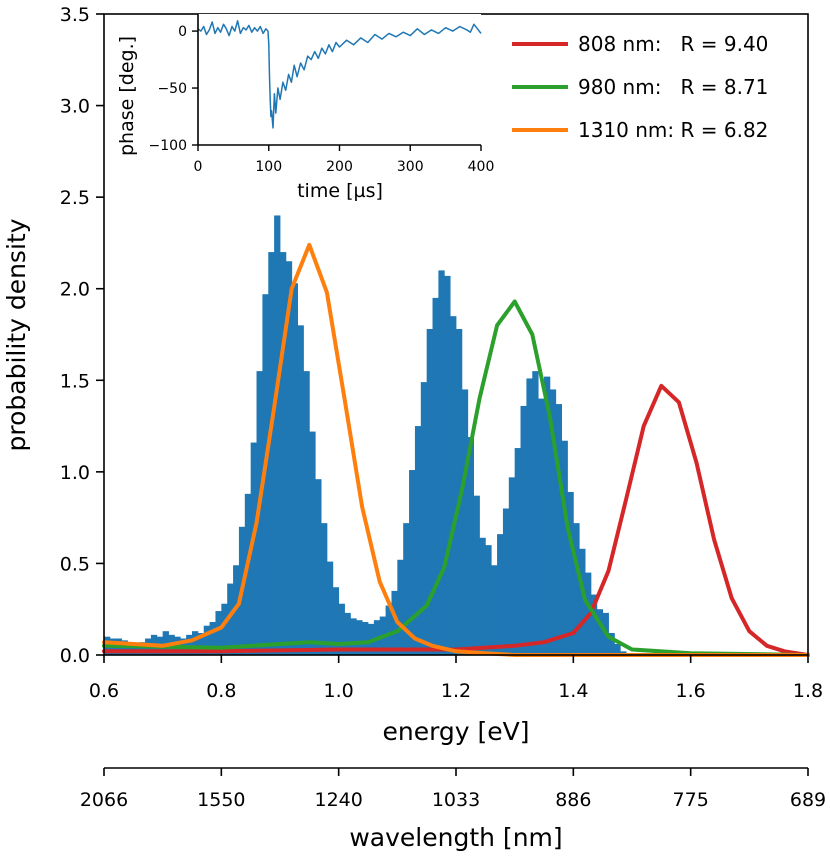 The width and height of the screenshot is (830, 857). Describe the element at coordinates (168, 146) in the screenshot. I see `inset-y-tick-label: −100` at that location.